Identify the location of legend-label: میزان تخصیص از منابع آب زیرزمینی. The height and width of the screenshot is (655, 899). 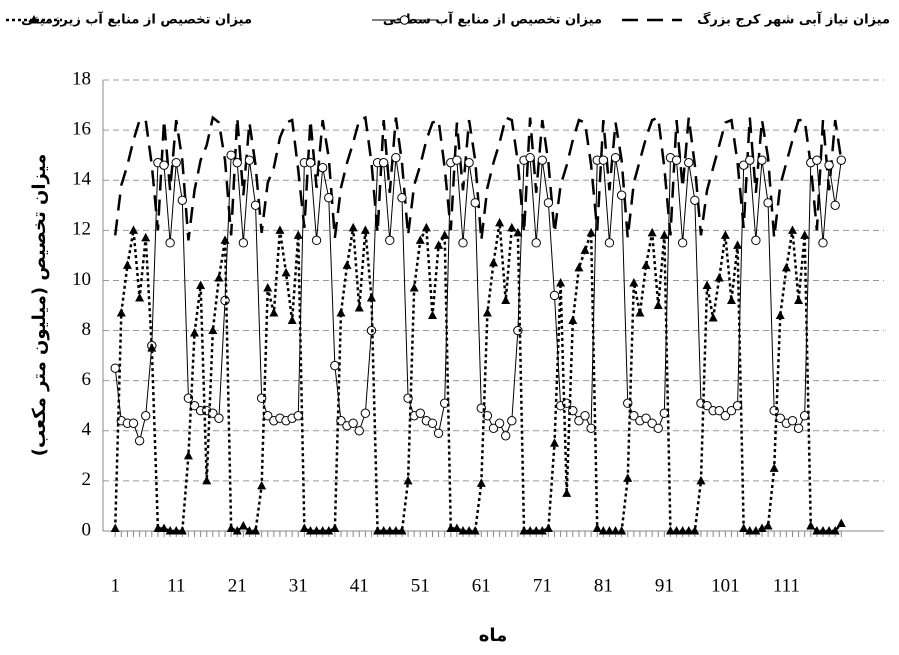
(136, 19).